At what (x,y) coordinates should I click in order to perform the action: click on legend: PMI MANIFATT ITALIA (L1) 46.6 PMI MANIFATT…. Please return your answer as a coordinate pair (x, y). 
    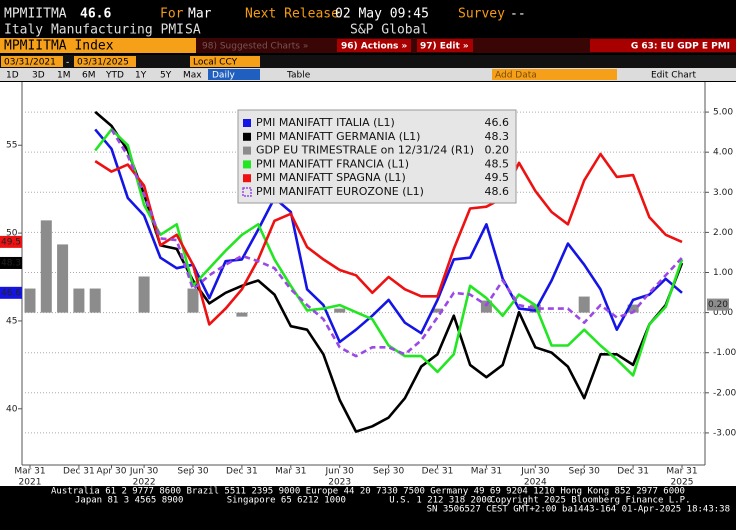
    Looking at the image, I should click on (377, 156).